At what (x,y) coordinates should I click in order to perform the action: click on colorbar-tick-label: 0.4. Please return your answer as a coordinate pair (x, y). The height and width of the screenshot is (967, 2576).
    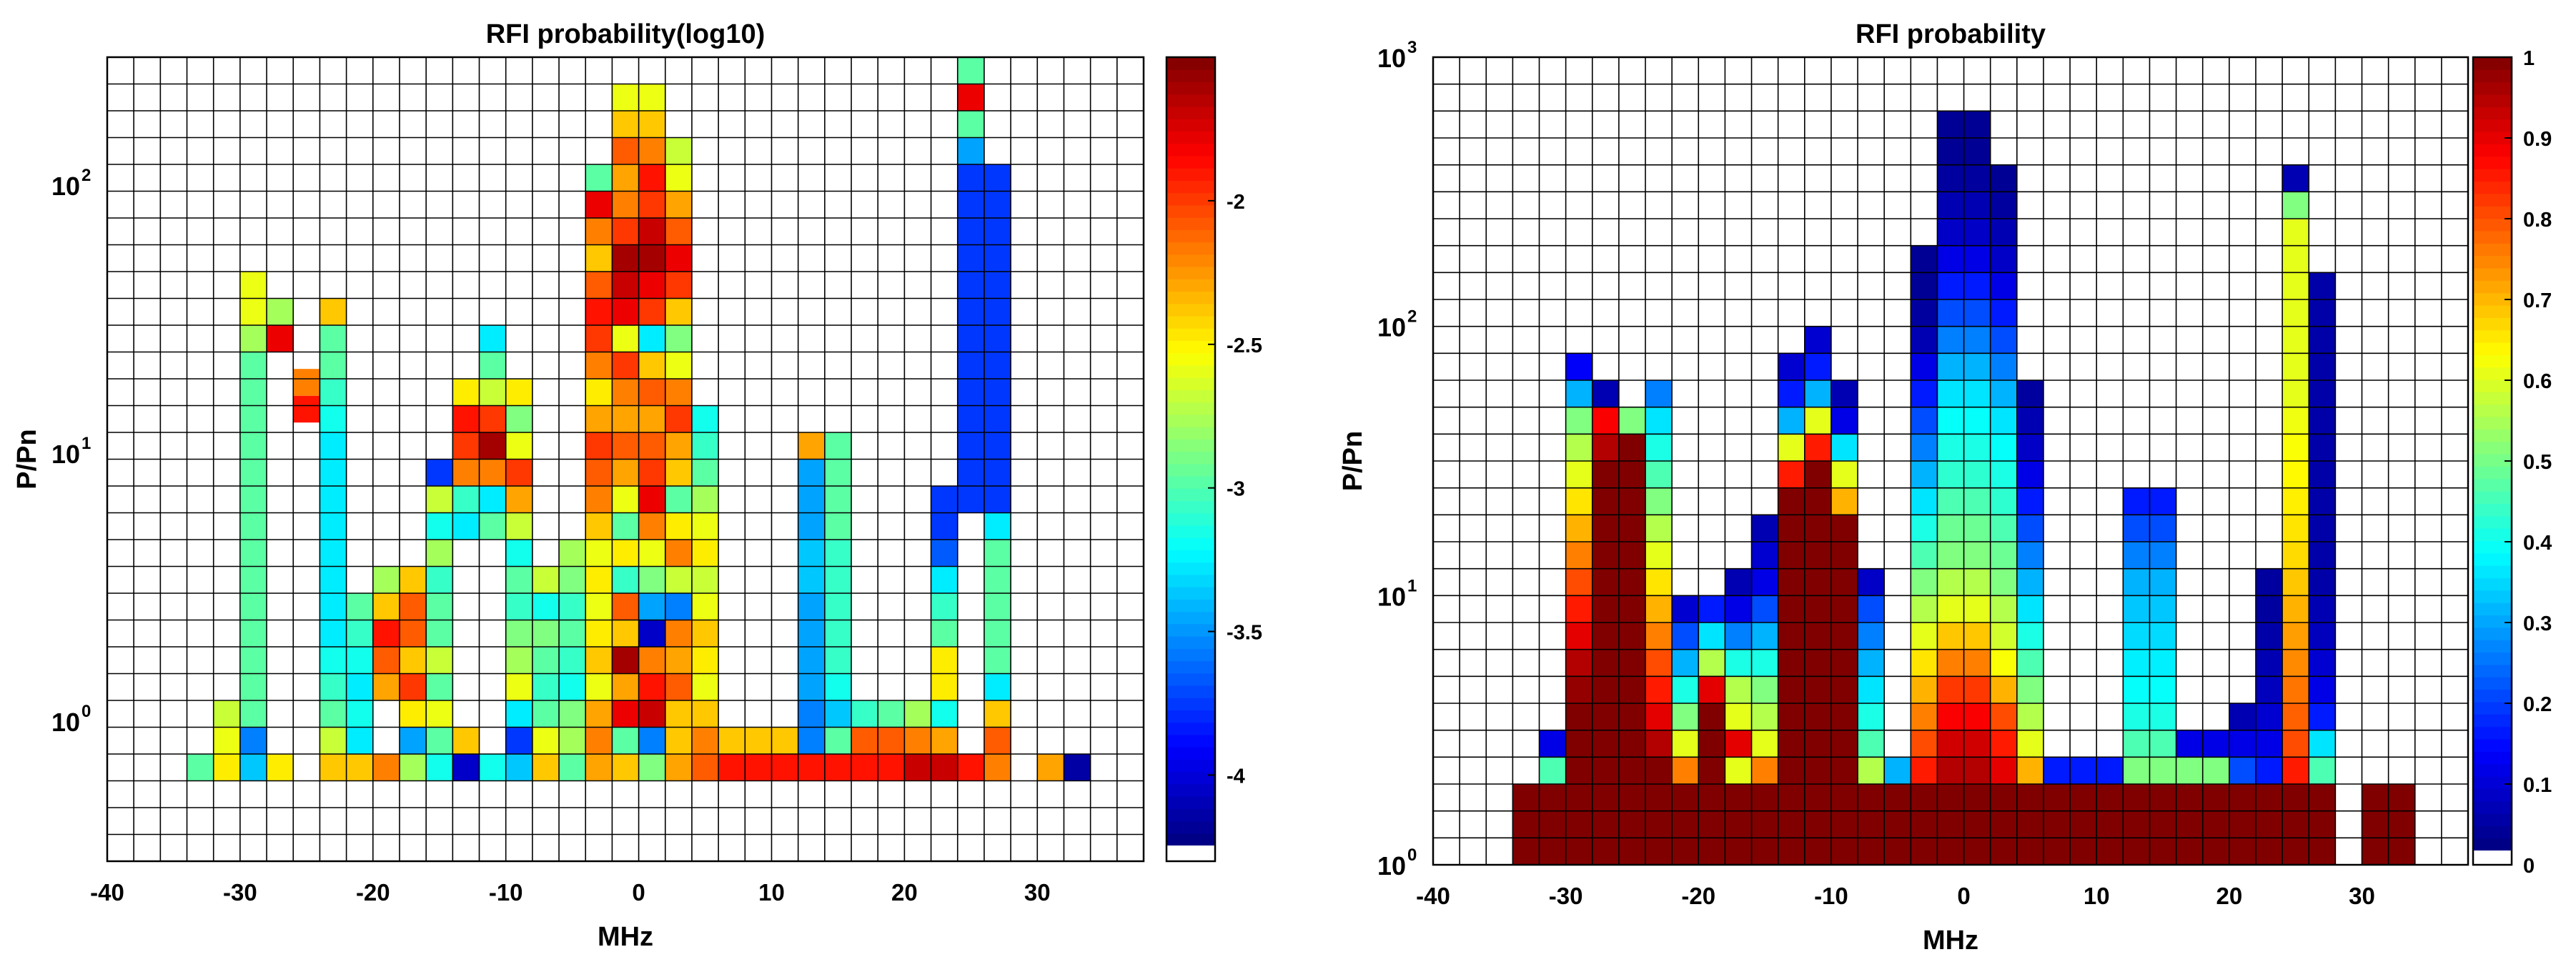
    Looking at the image, I should click on (2537, 543).